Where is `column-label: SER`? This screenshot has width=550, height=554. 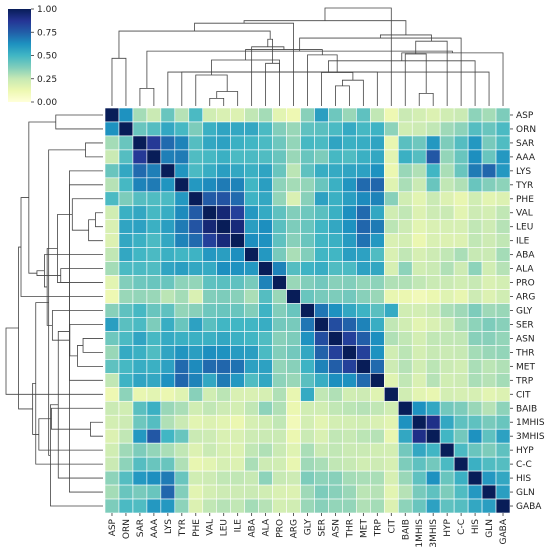 column-label: SER is located at coordinates (322, 528).